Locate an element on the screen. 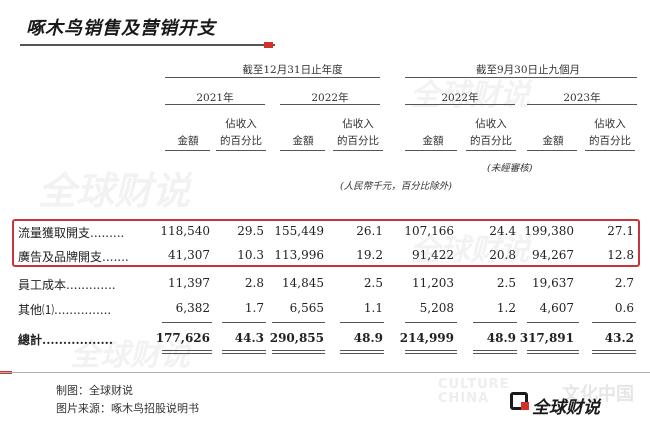 The width and height of the screenshot is (650, 421). year-rule-2021 is located at coordinates (215, 104).